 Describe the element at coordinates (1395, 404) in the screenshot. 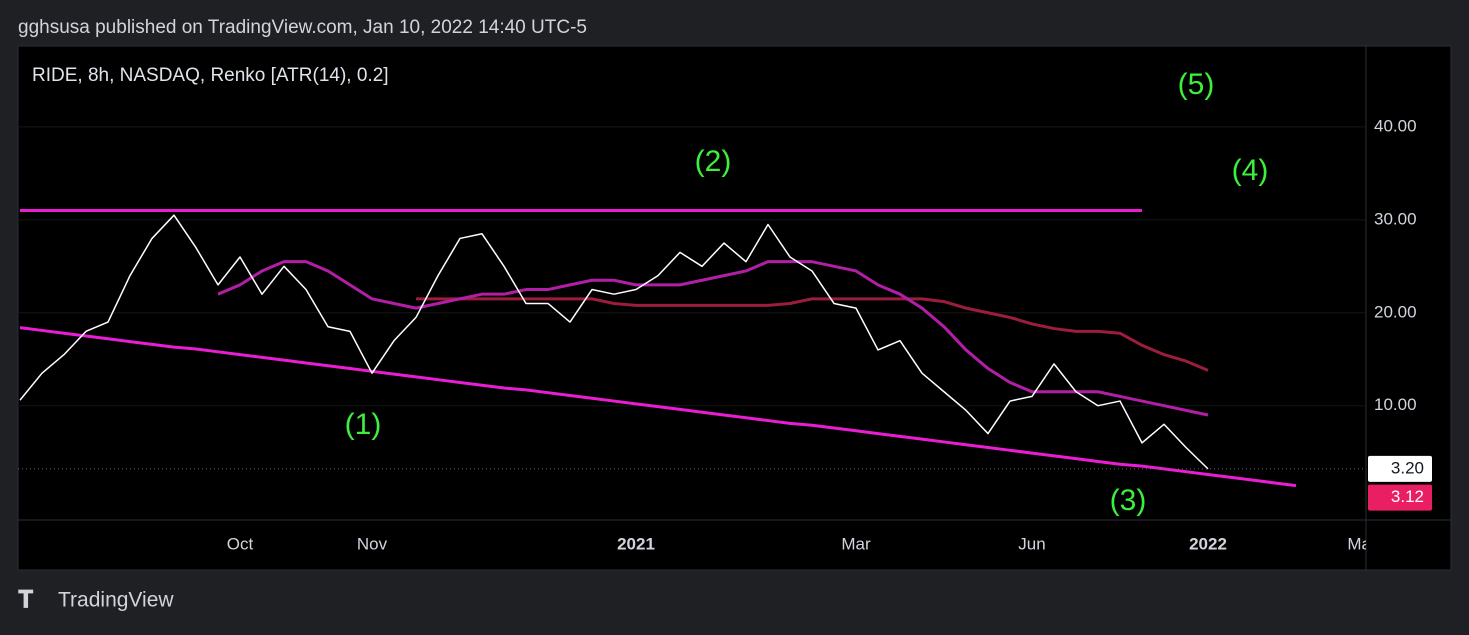

I see `y-tick-label: 10.00` at that location.